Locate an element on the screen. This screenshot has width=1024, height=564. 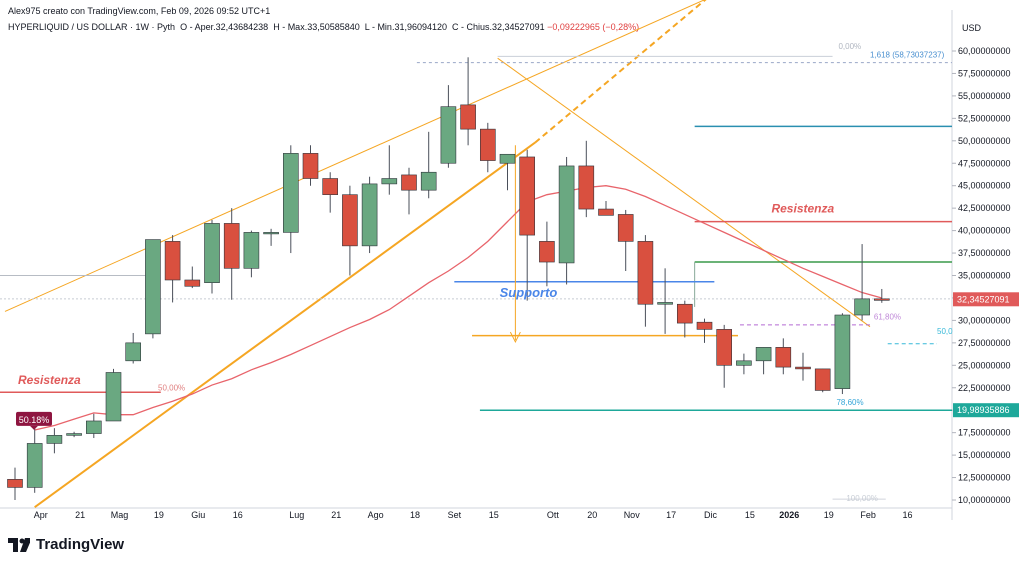
close-value: Chius.32,34527091 is located at coordinates (505, 27).